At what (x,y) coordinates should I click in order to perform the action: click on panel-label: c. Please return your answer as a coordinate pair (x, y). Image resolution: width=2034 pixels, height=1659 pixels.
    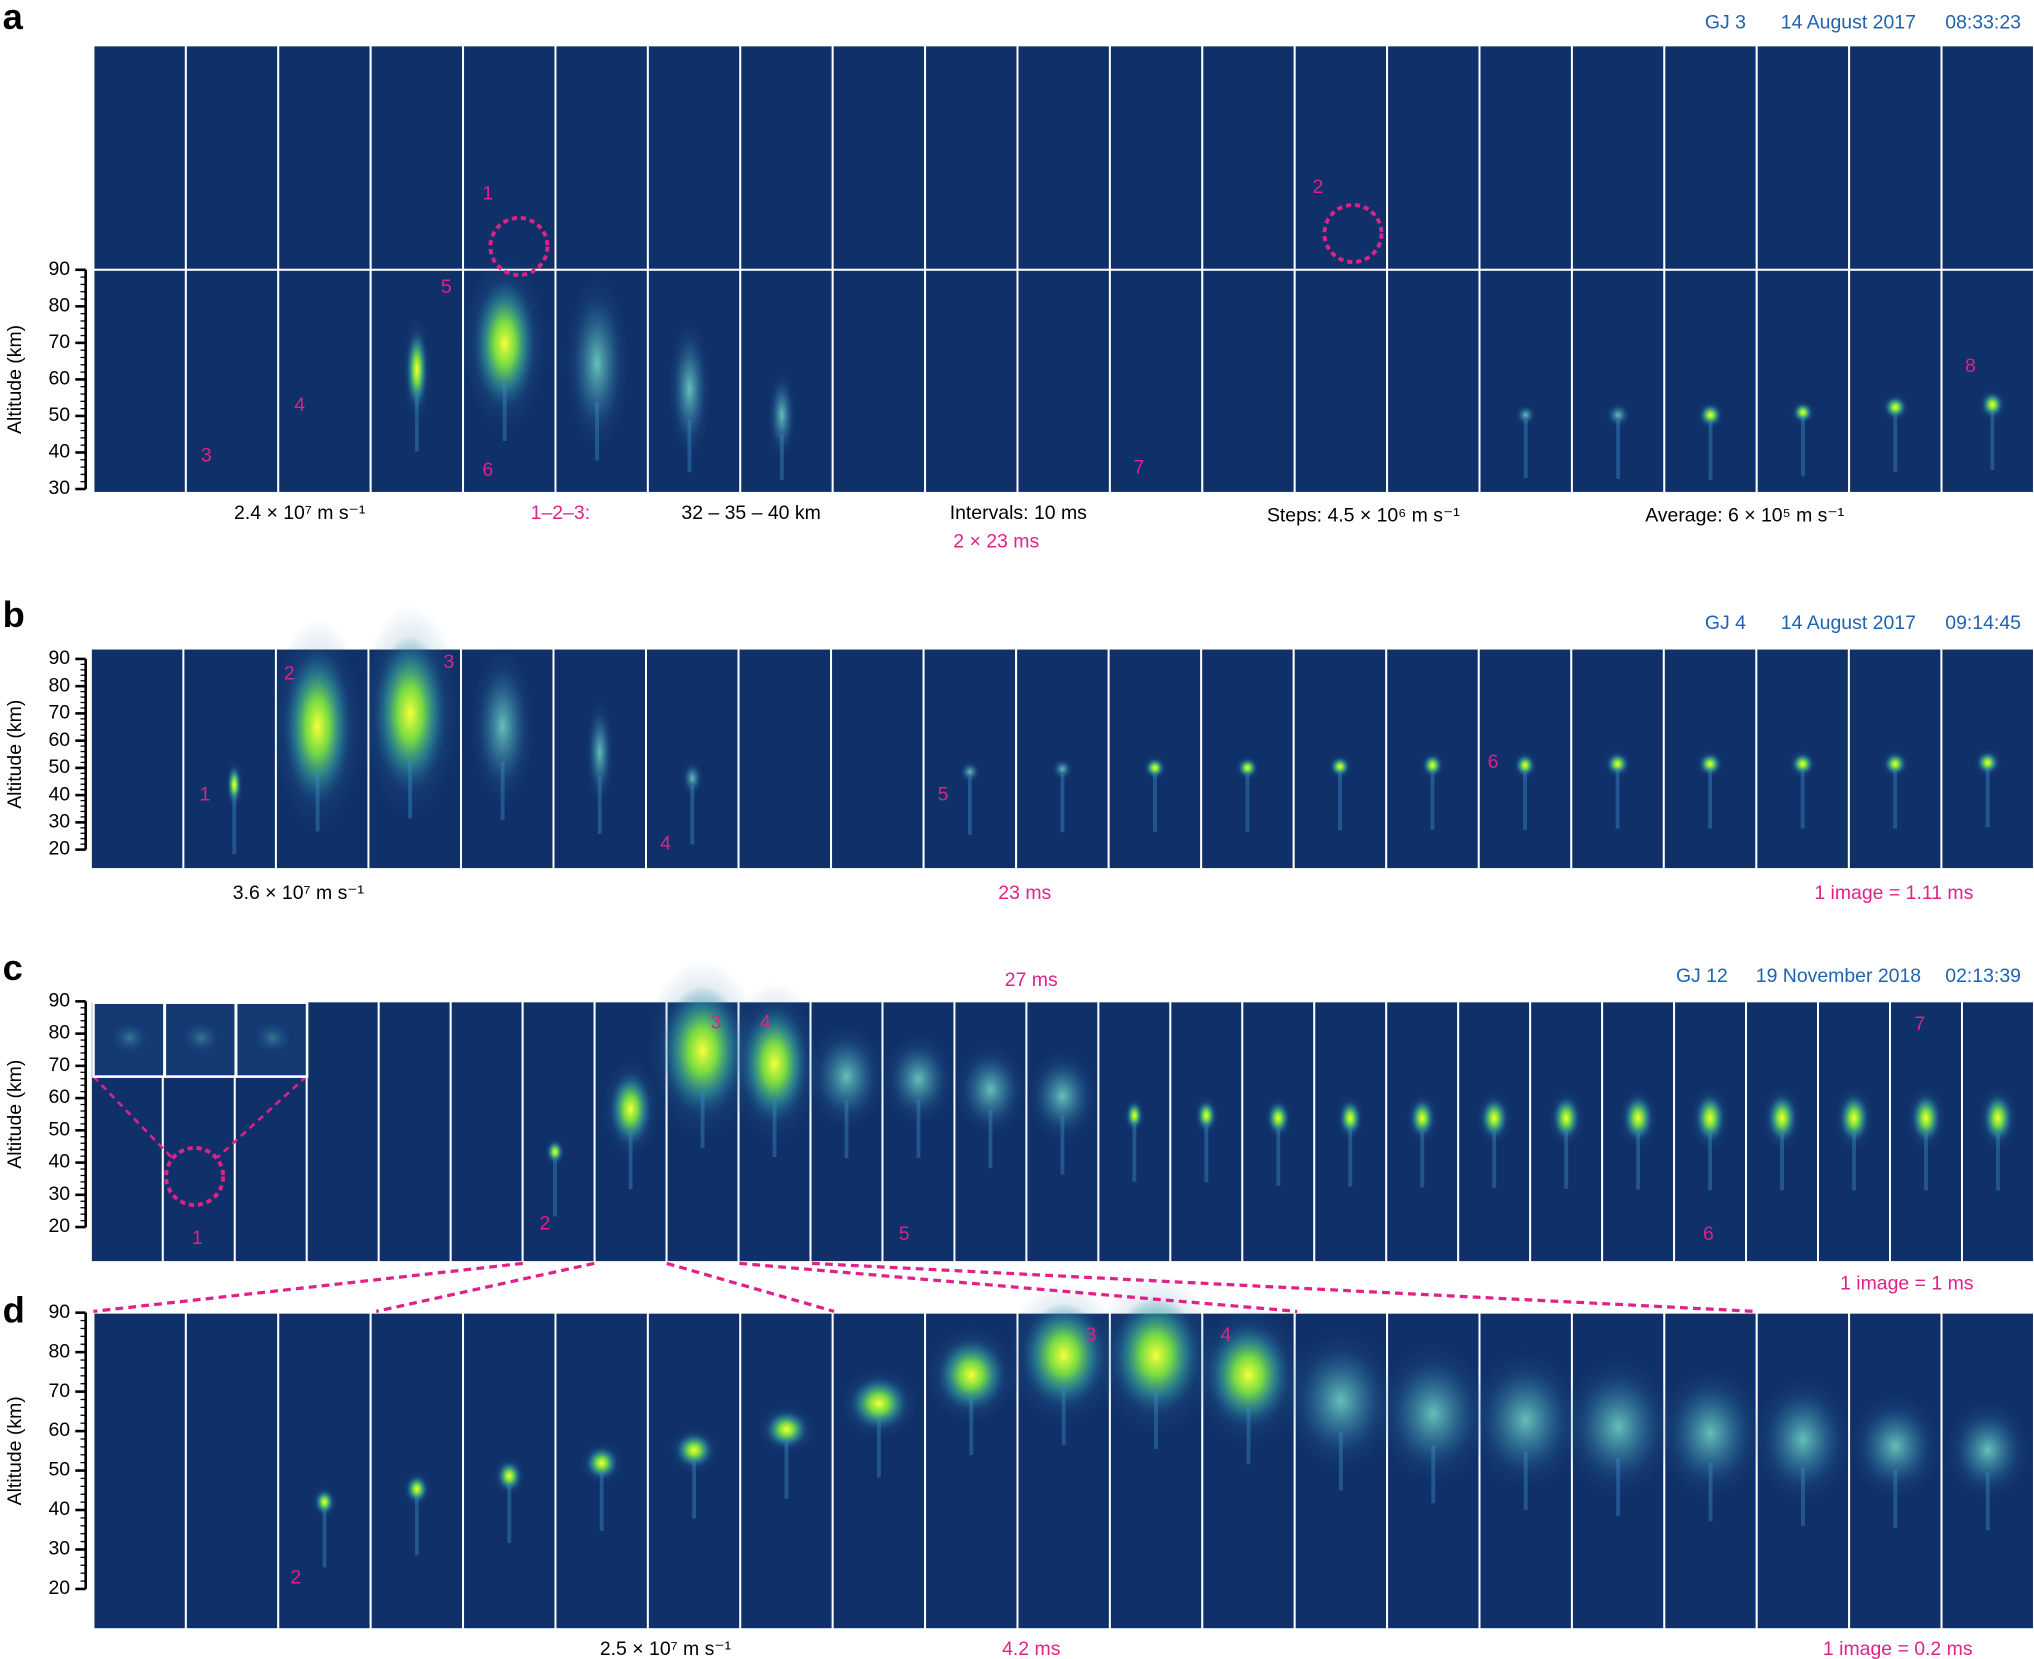
    Looking at the image, I should click on (13, 967).